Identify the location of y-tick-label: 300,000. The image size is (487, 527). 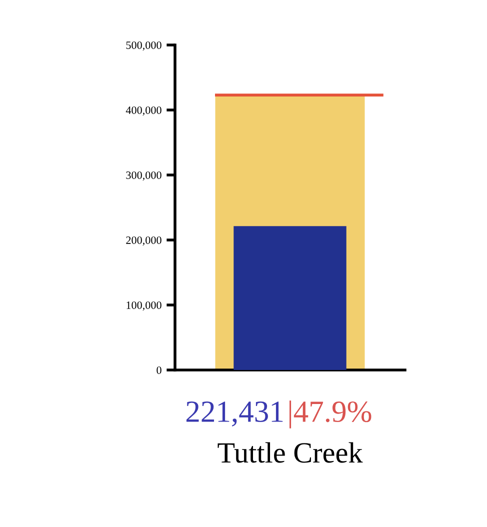
(144, 176).